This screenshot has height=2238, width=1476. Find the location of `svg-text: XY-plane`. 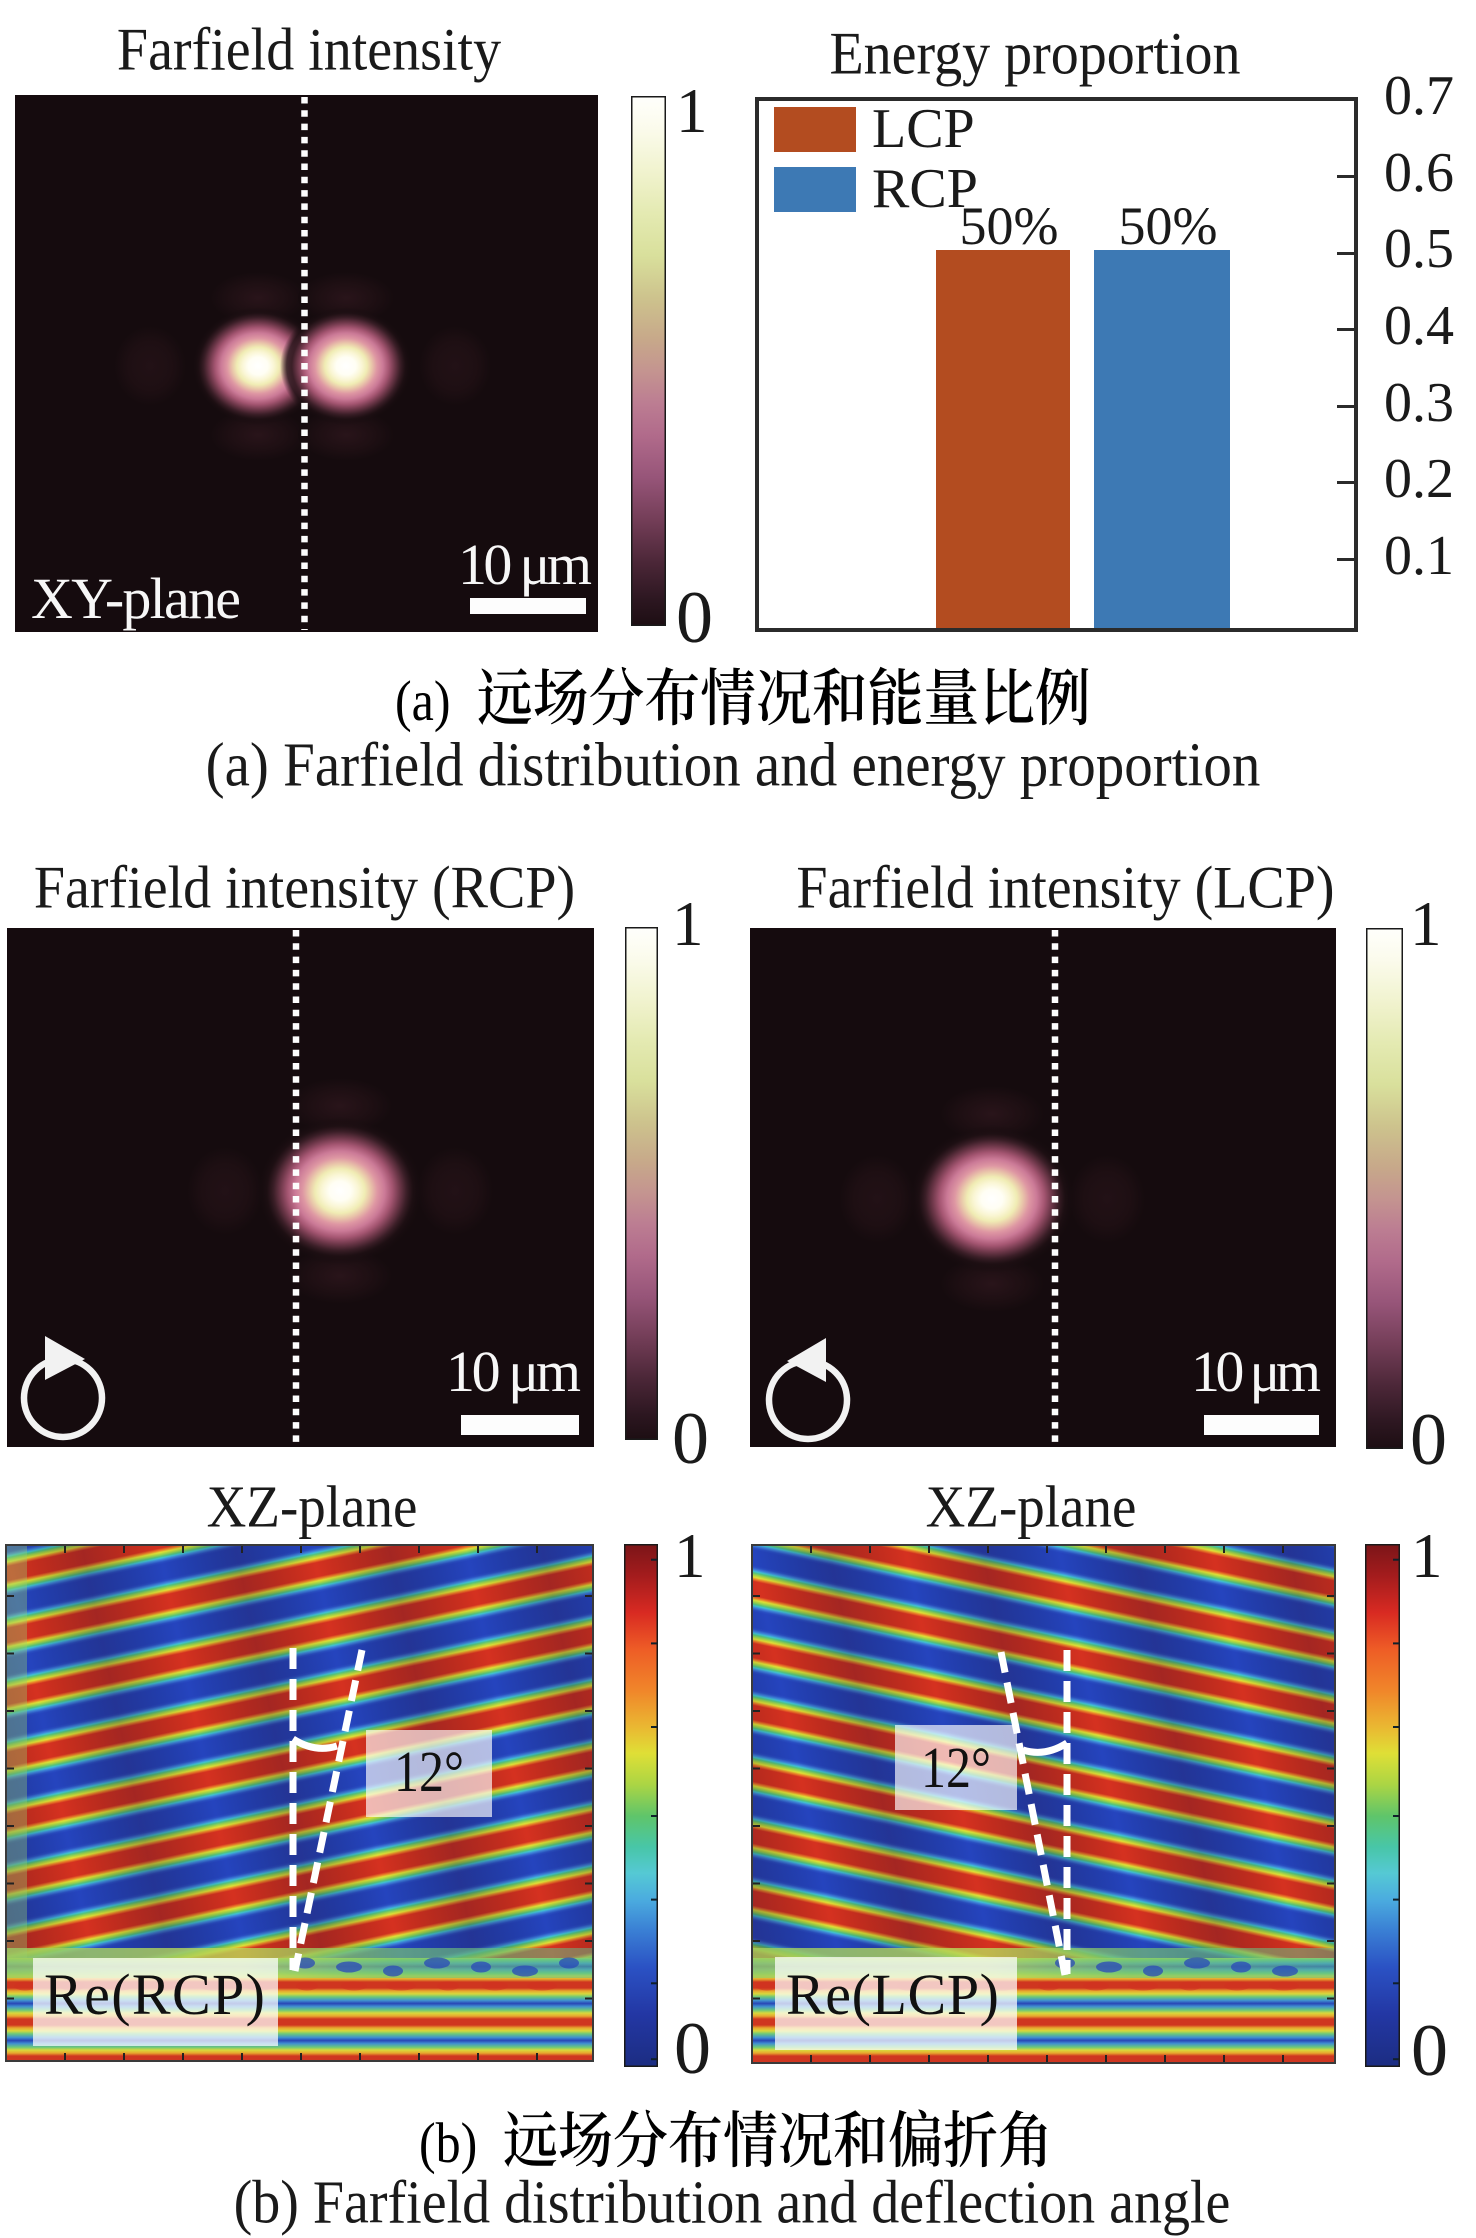

svg-text: XY-plane is located at coordinates (136, 598).